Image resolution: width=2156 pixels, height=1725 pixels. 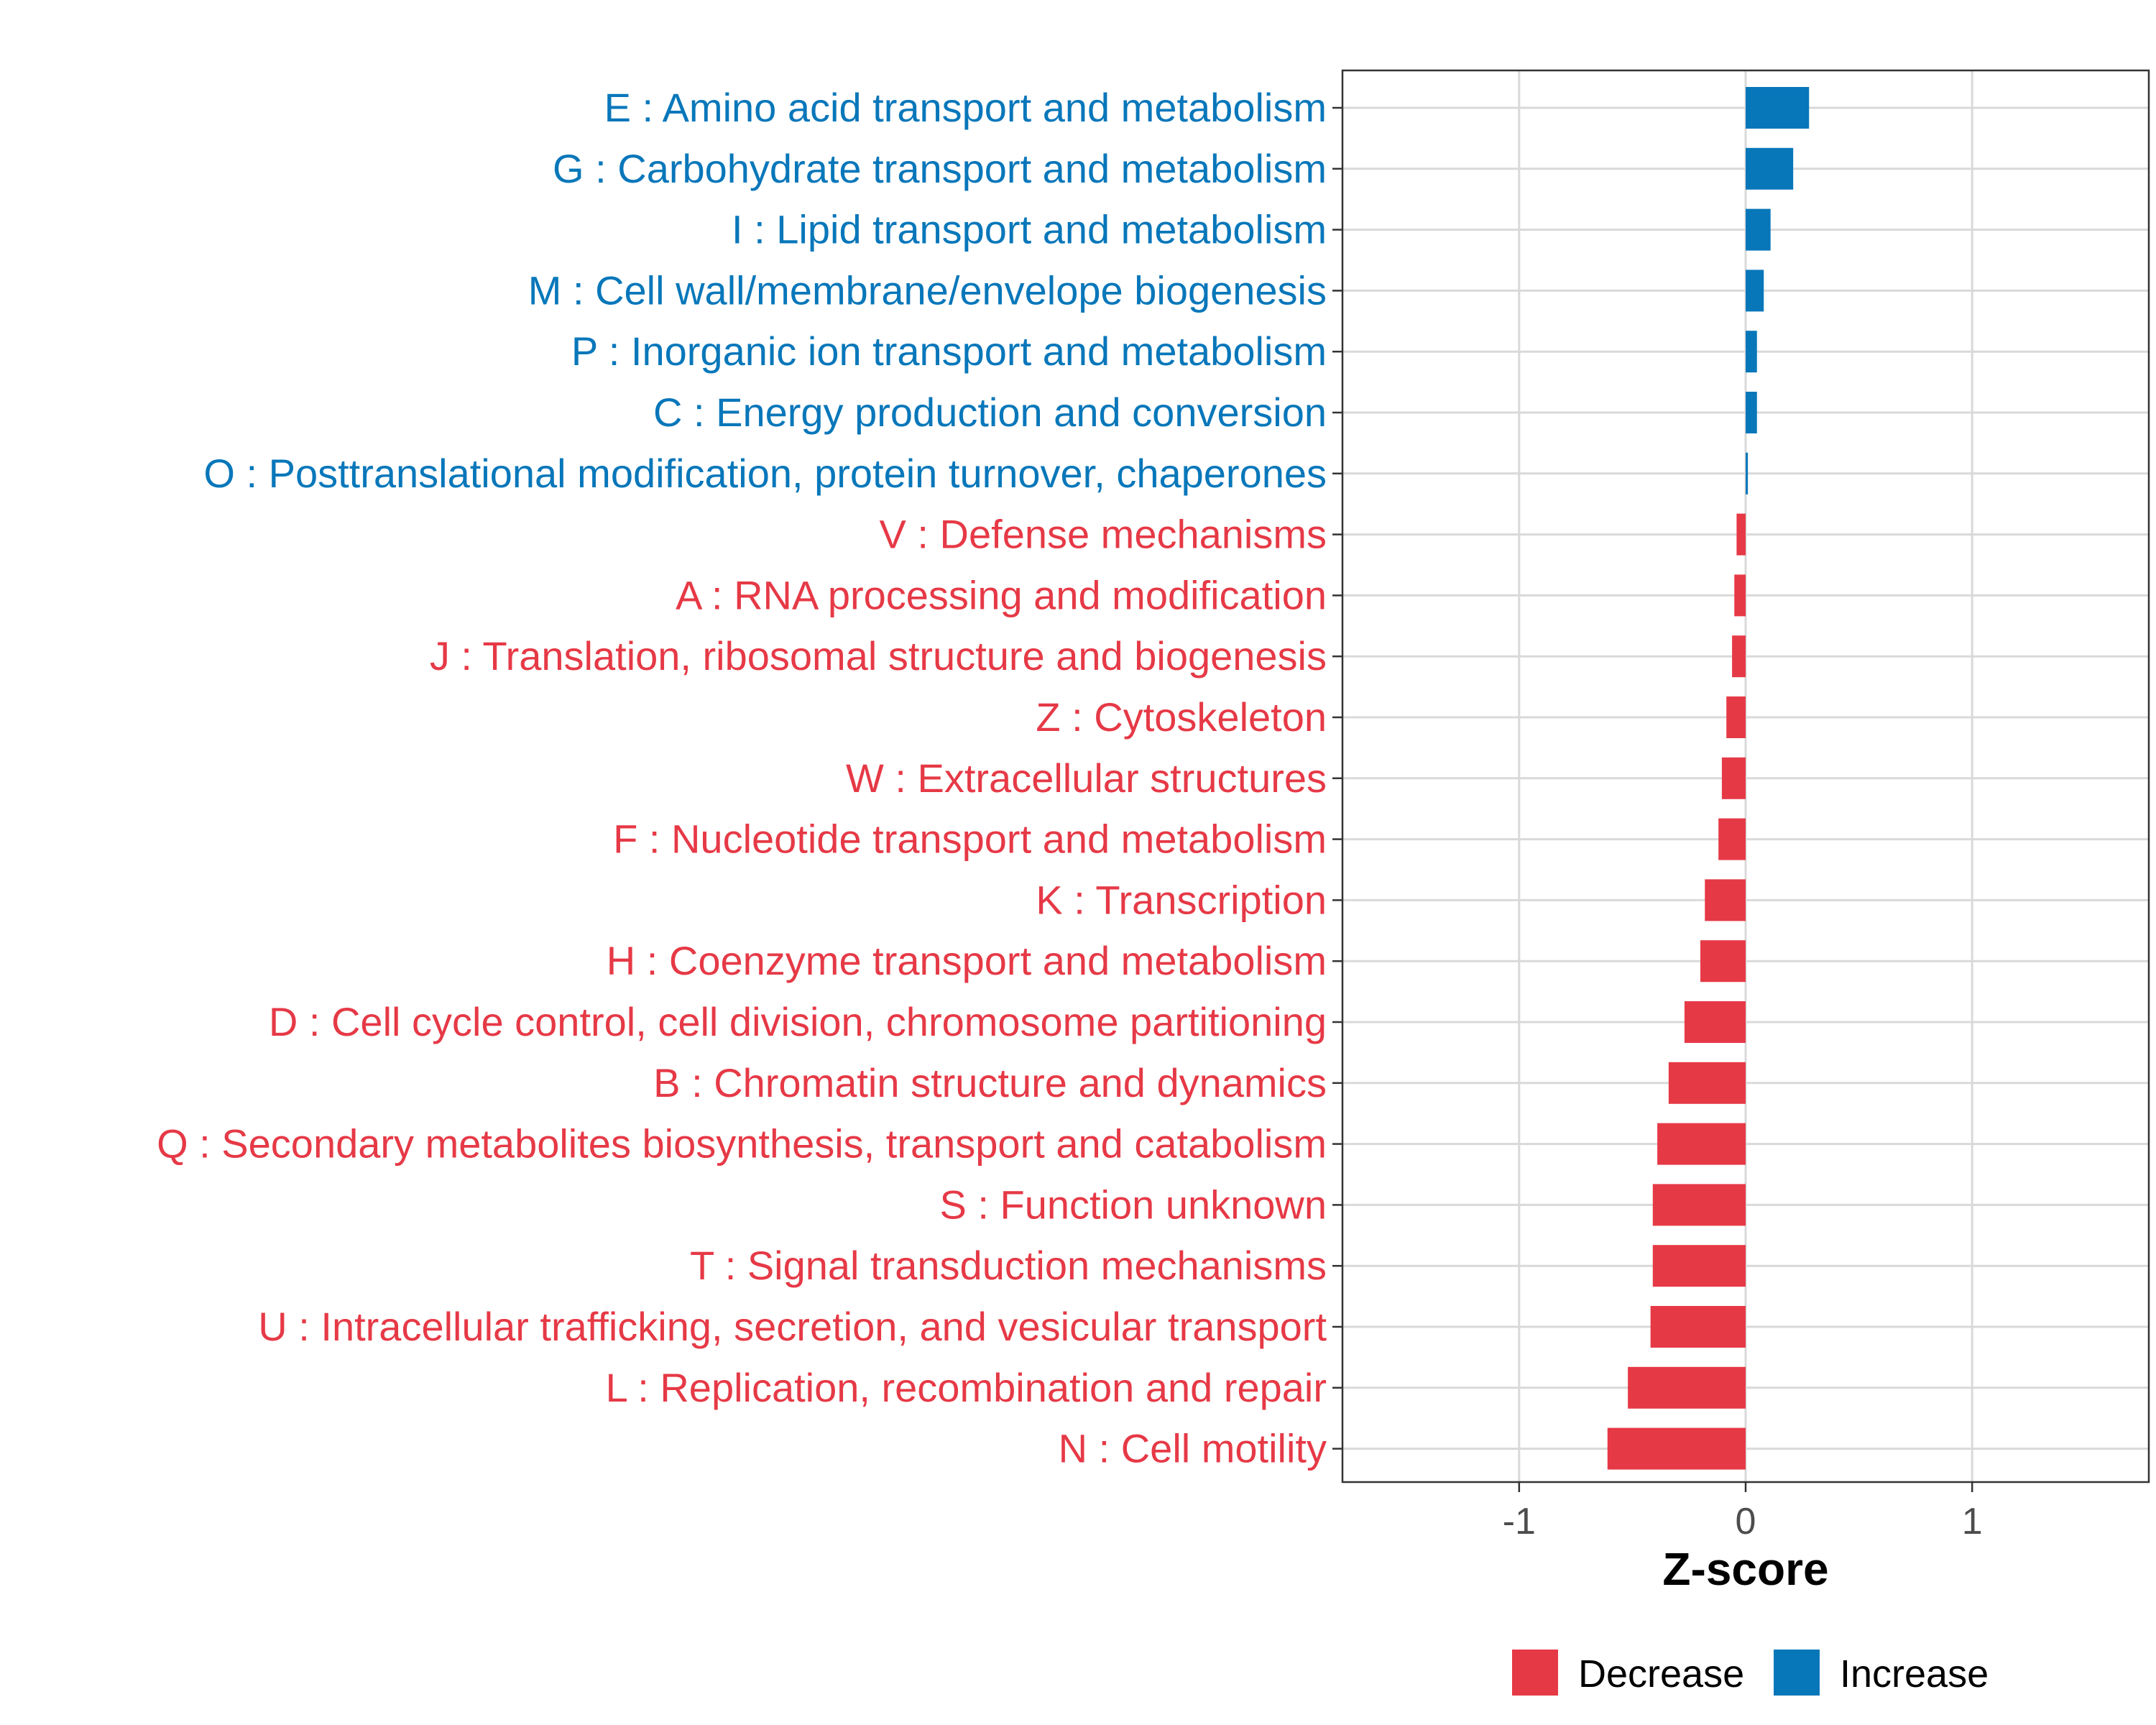 I want to click on legend: Decrease Increase, so click(x=1751, y=1673).